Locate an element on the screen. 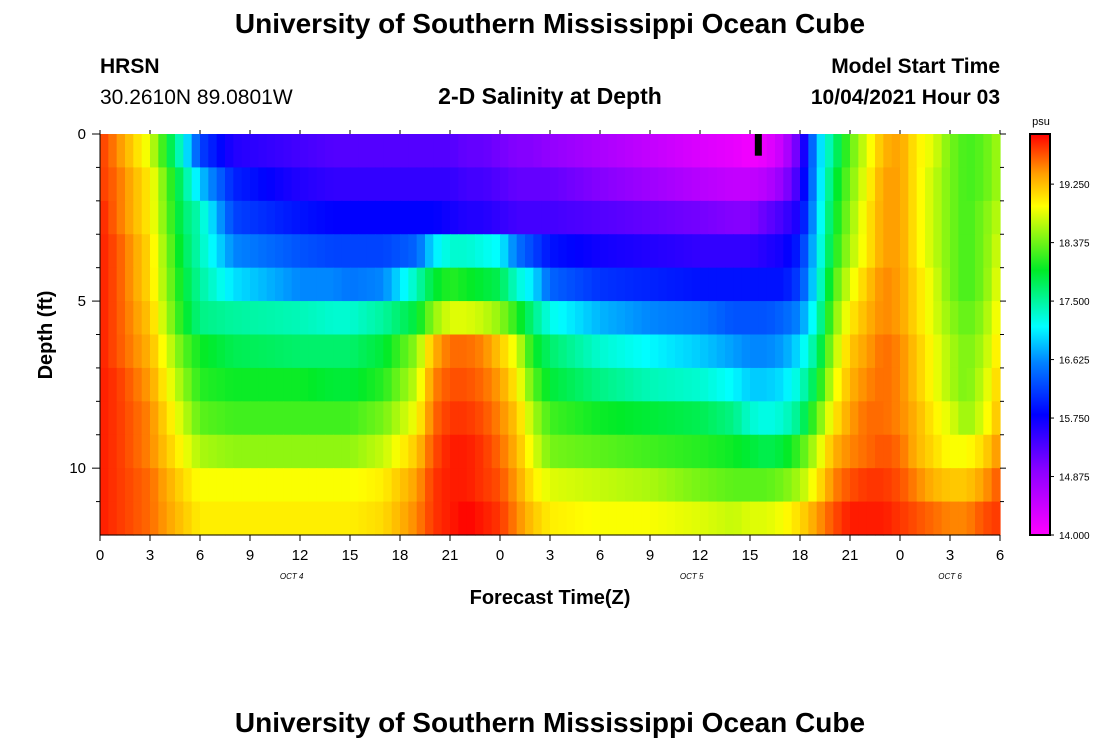  x-tick-label: 0 is located at coordinates (900, 555).